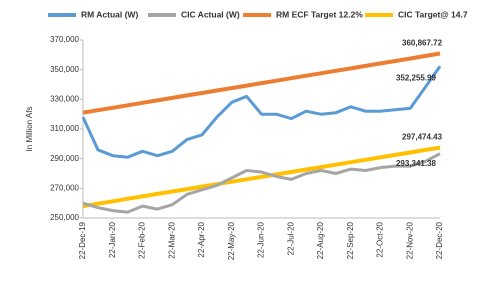 Image resolution: width=490 pixels, height=281 pixels. I want to click on x-tick-label: 22-Jul-20, so click(290, 238).